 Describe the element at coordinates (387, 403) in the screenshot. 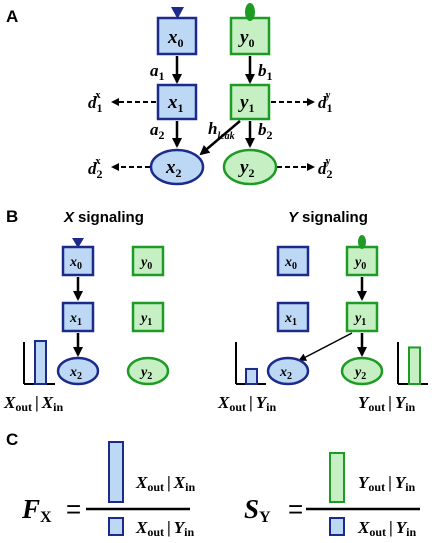

I see `label-yout-yin-b: Yout | Yin` at that location.